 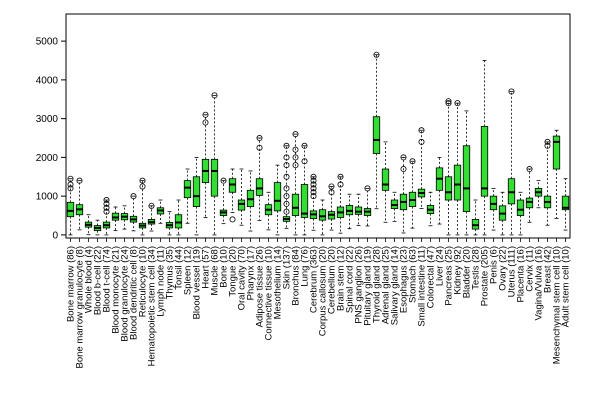 I want to click on box-51: Placenta (16), so click(x=521, y=247).